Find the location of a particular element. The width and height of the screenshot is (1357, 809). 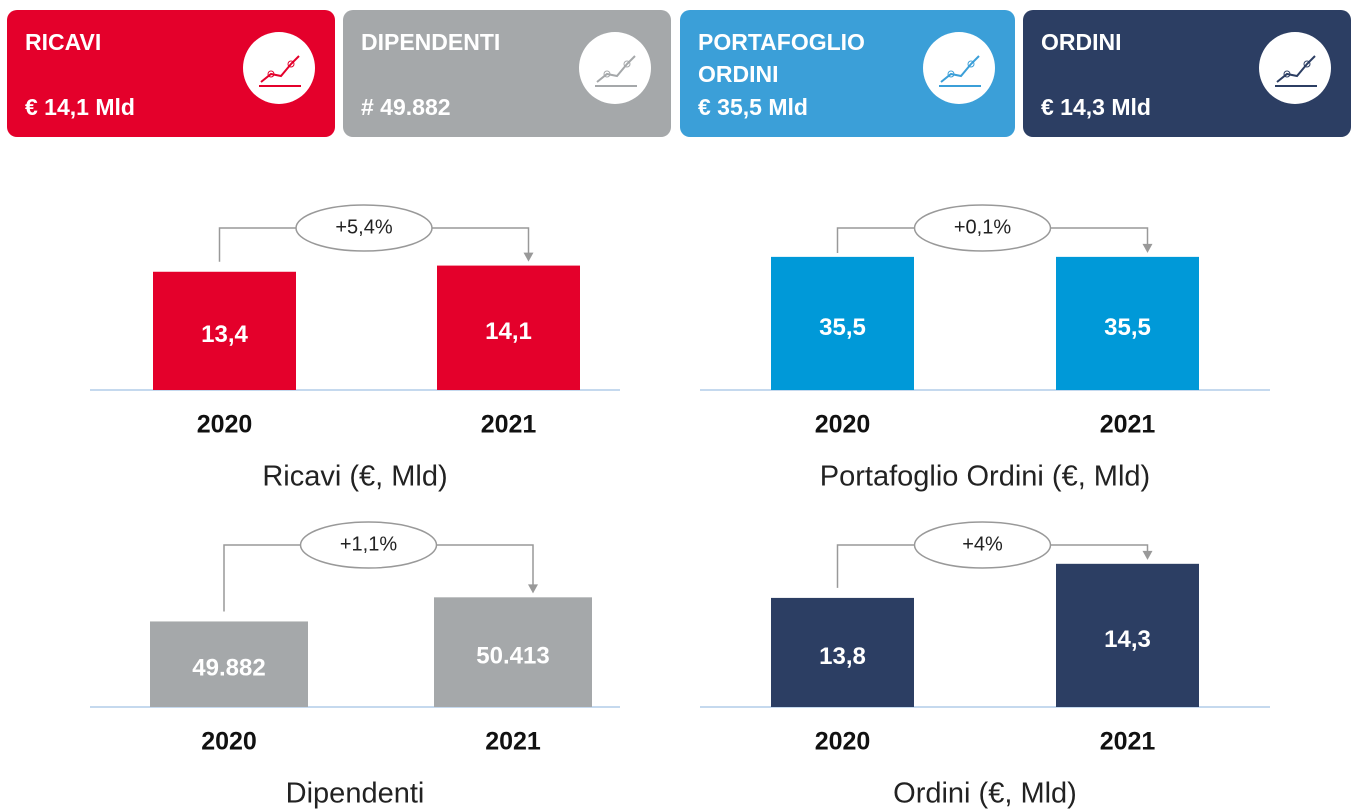

change-label: +0,1% is located at coordinates (982, 227).